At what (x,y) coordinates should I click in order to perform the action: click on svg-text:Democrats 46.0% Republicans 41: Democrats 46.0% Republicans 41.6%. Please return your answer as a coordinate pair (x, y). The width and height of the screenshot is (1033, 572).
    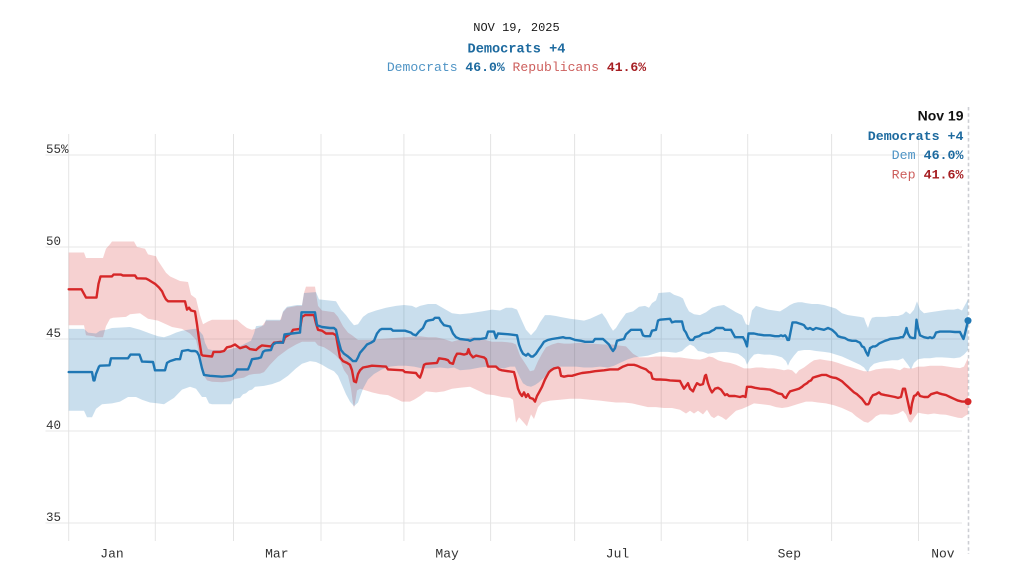
    Looking at the image, I should click on (516, 67).